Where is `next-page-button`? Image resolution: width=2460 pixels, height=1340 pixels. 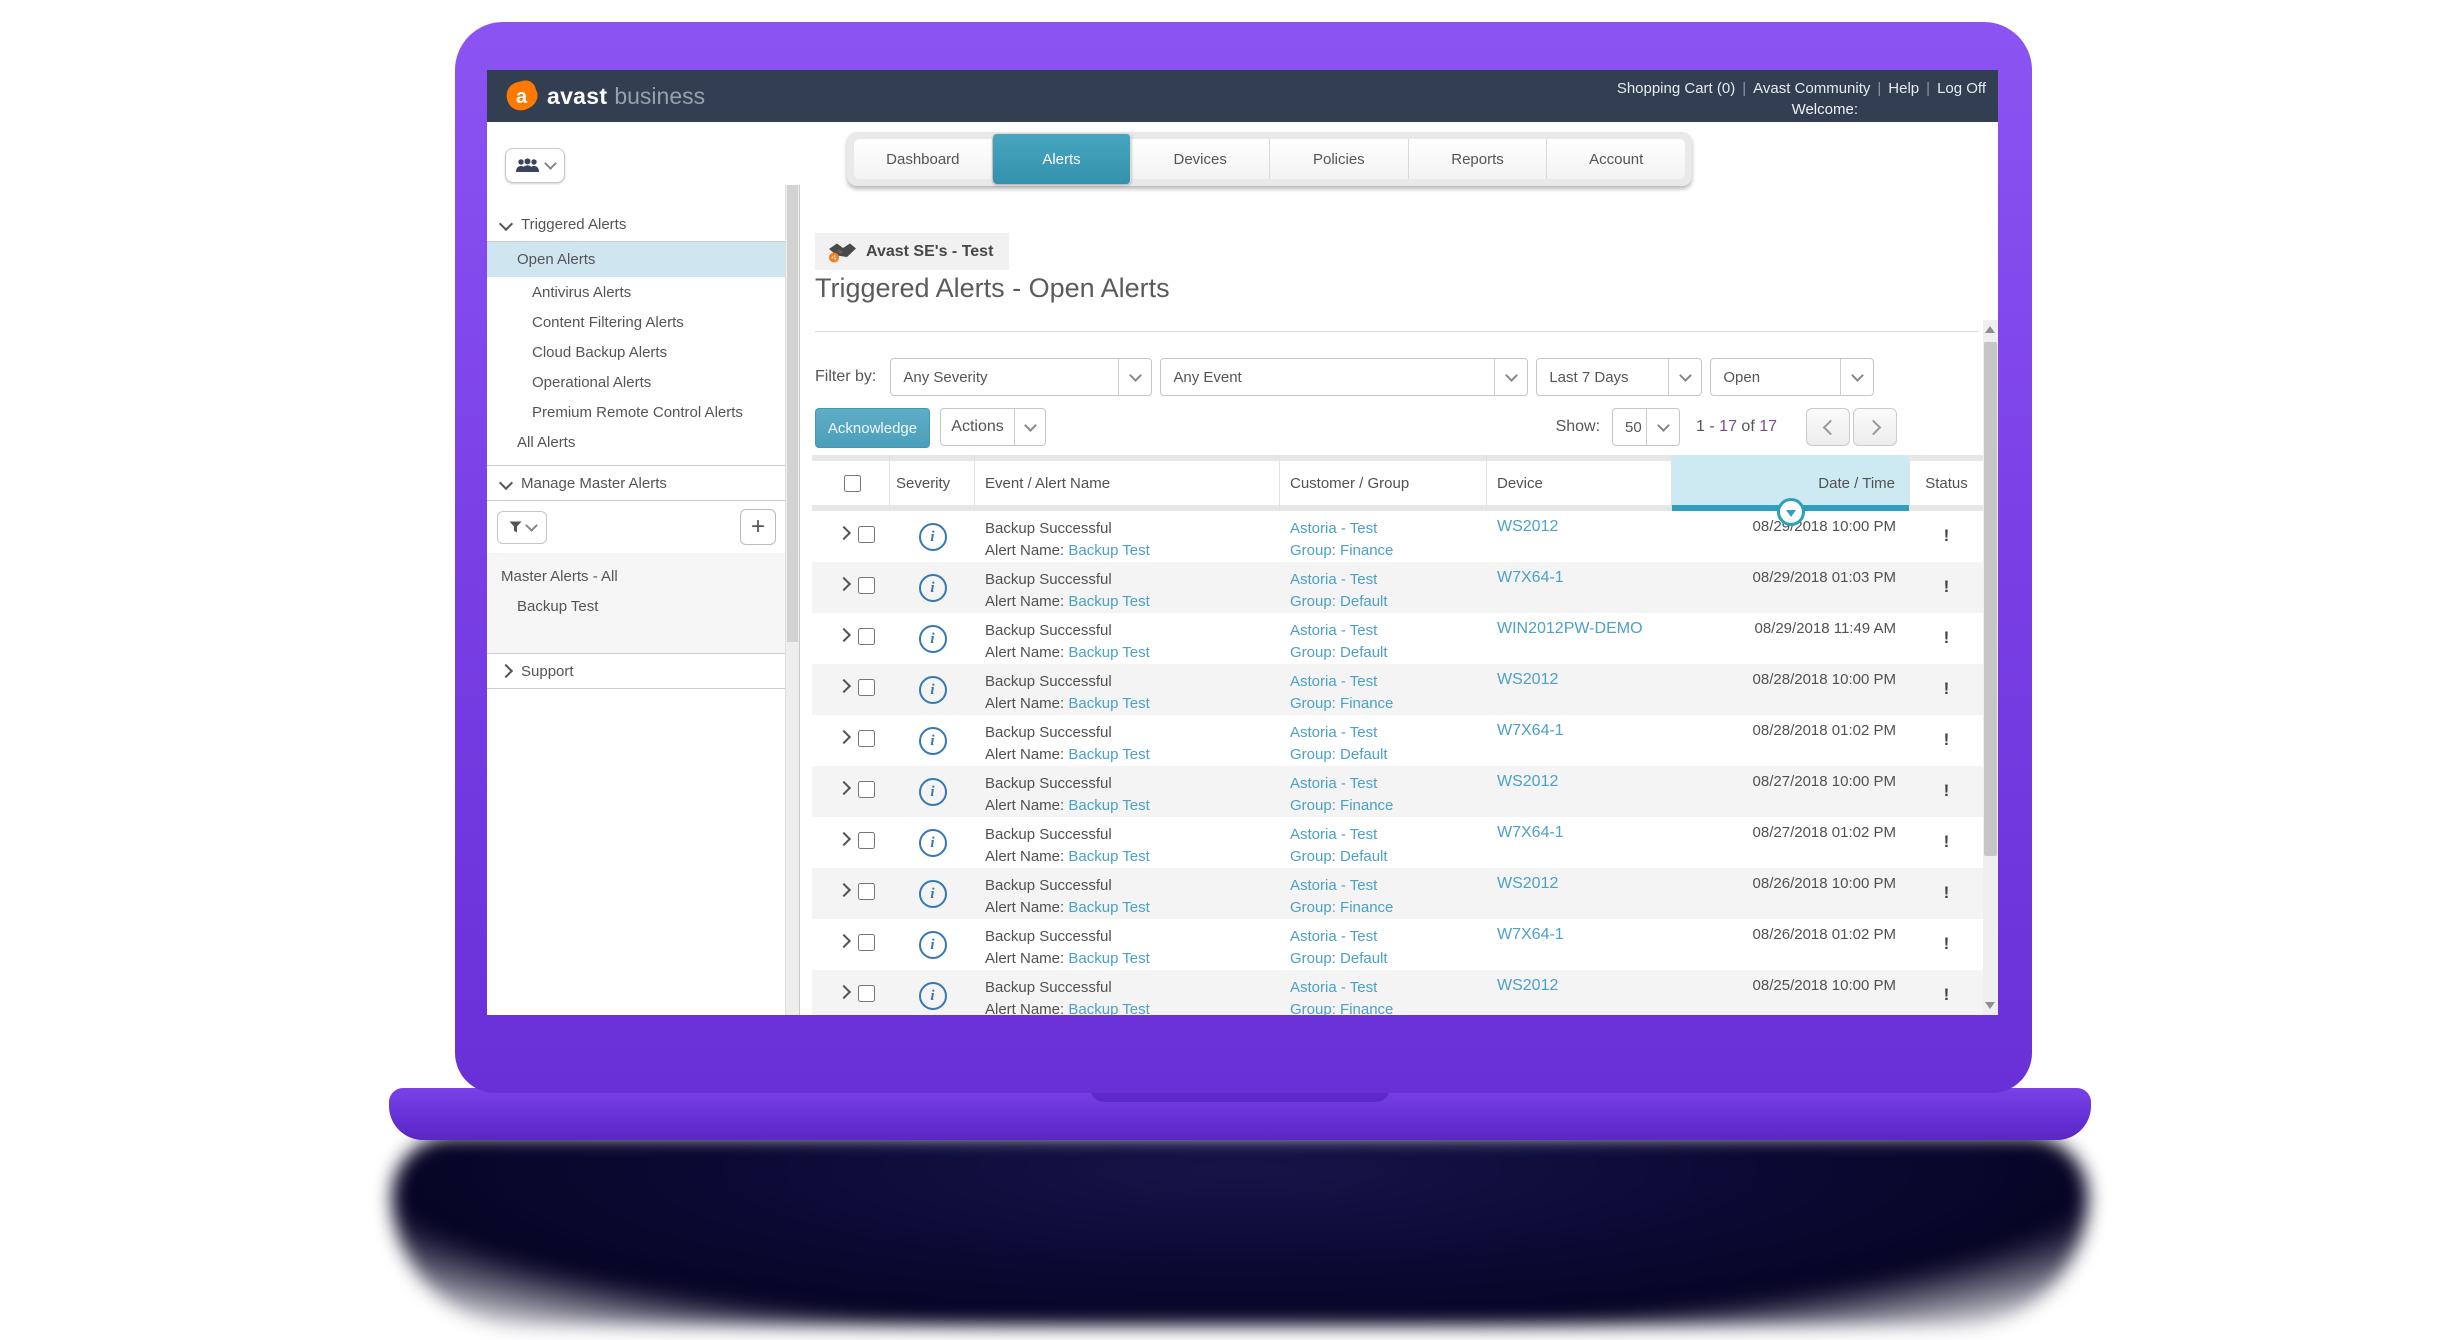
next-page-button is located at coordinates (1875, 427).